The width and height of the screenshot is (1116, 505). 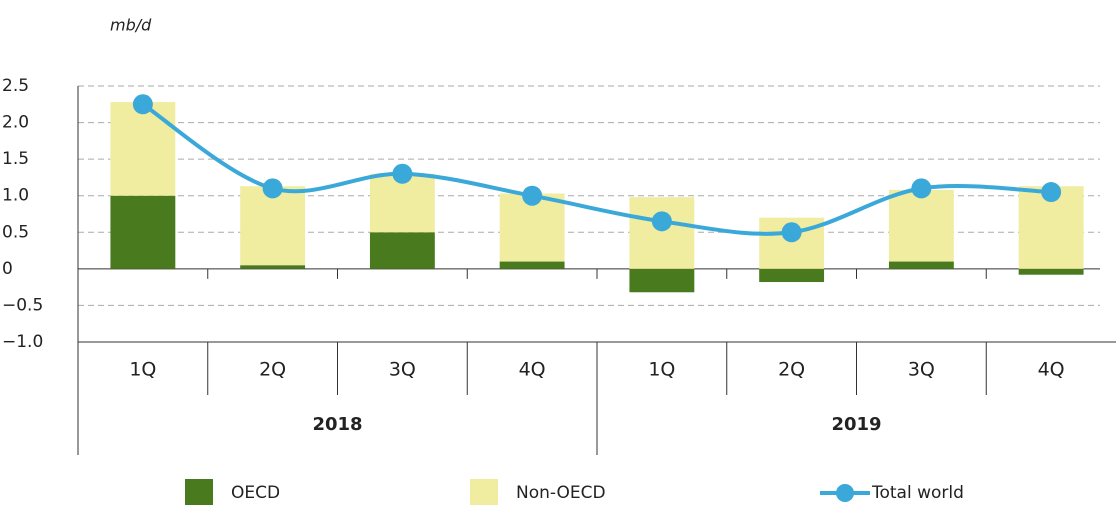 What do you see at coordinates (7, 269) in the screenshot?
I see `y-tick-label: 0` at bounding box center [7, 269].